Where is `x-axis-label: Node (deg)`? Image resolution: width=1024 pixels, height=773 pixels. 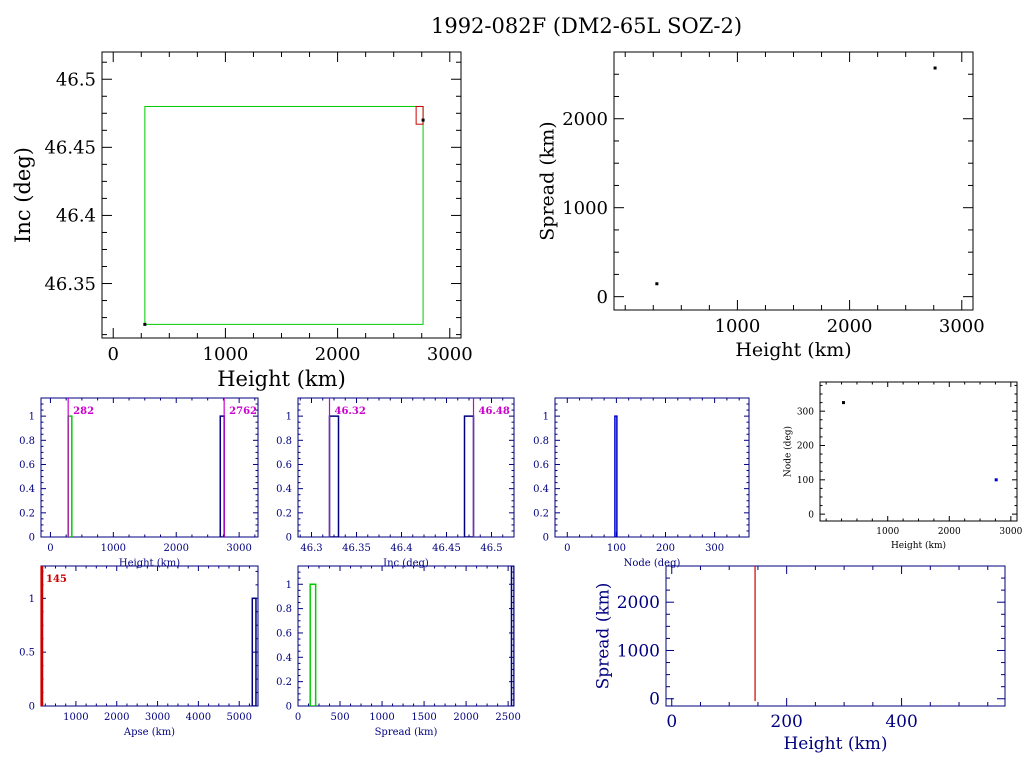 x-axis-label: Node (deg) is located at coordinates (652, 563).